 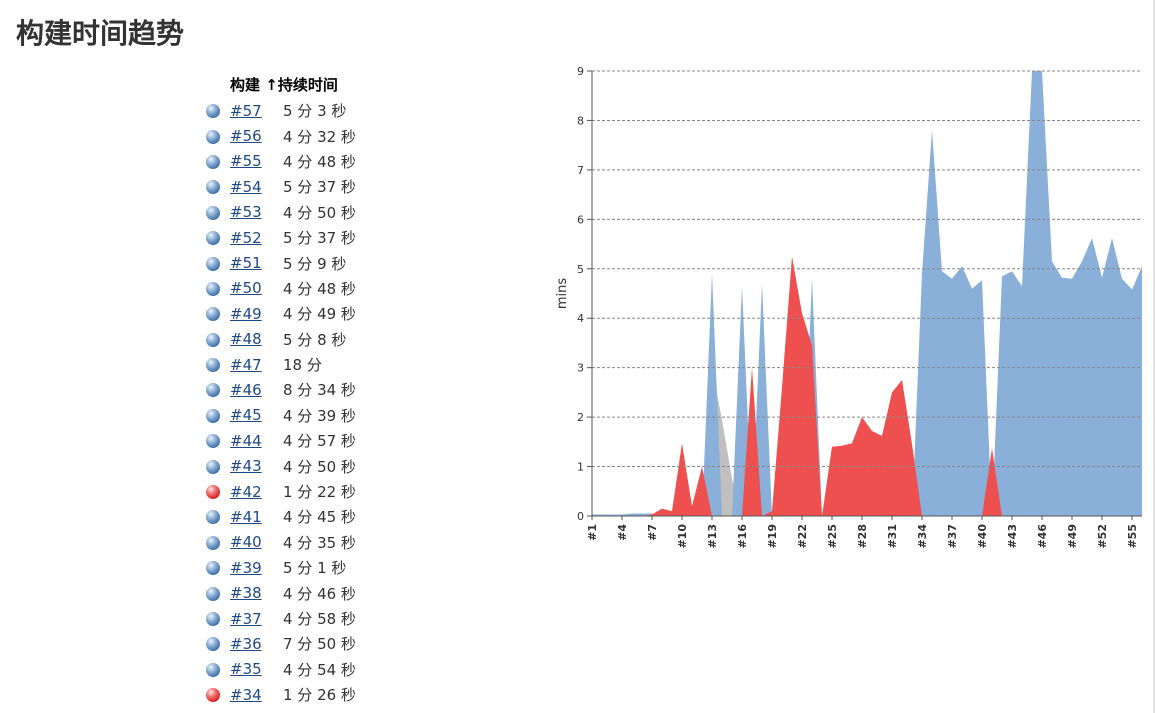 I want to click on build-cell: #57, so click(x=256, y=110).